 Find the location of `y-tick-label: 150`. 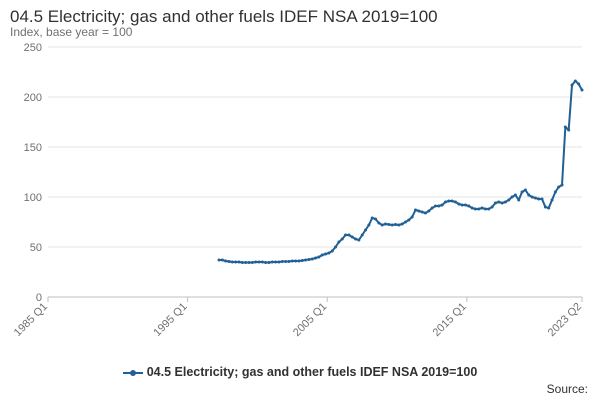

y-tick-label: 150 is located at coordinates (33, 148).